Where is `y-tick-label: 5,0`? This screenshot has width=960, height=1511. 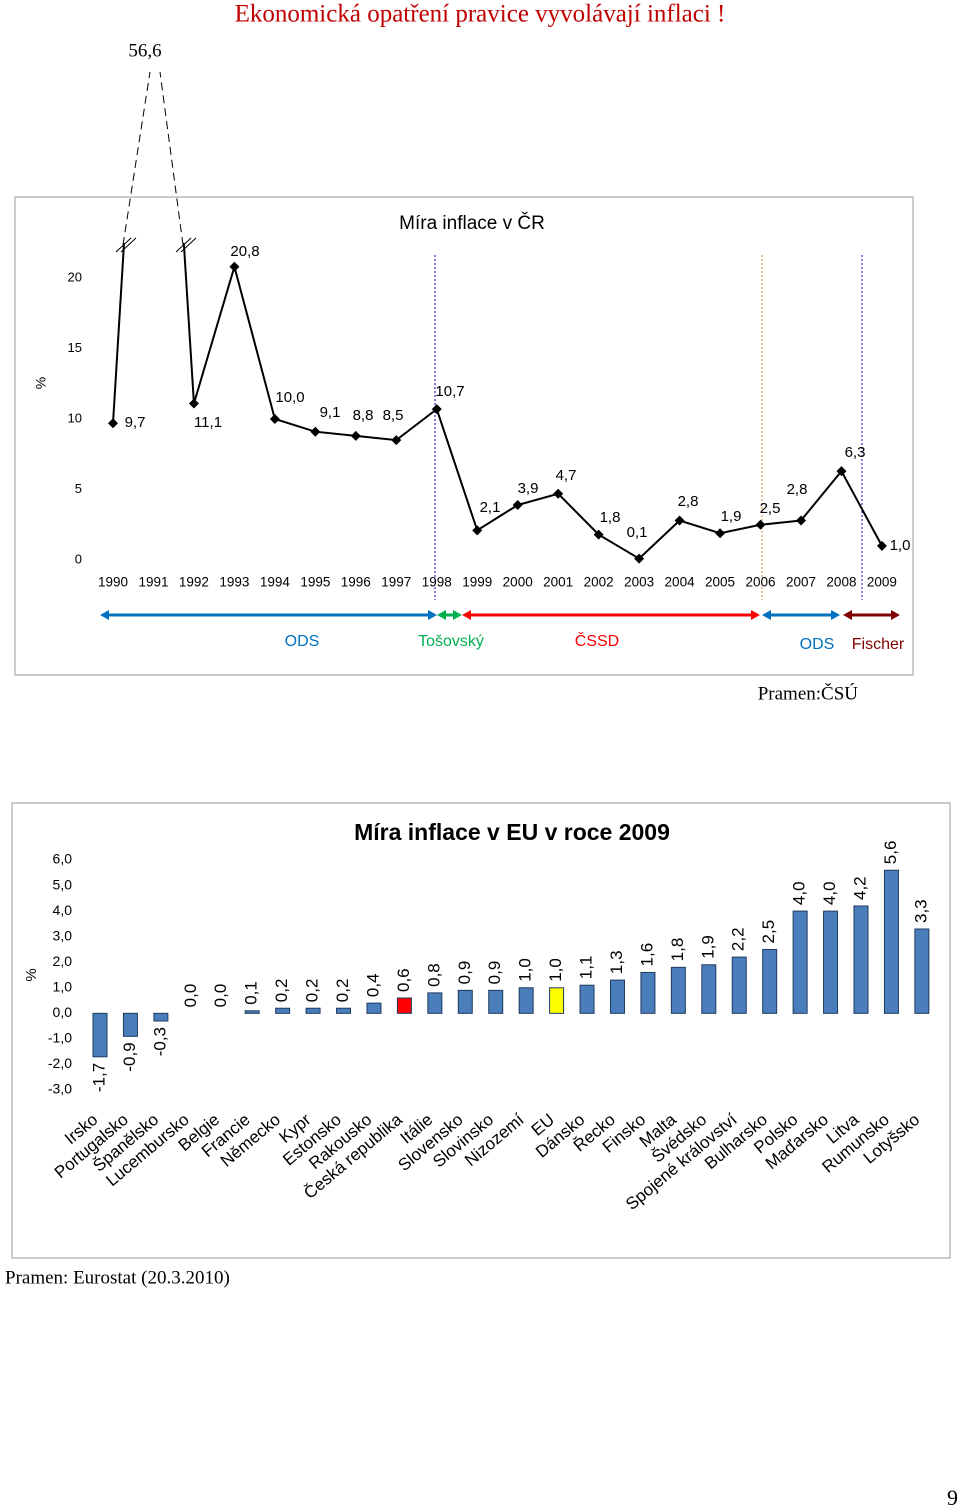
y-tick-label: 5,0 is located at coordinates (63, 884).